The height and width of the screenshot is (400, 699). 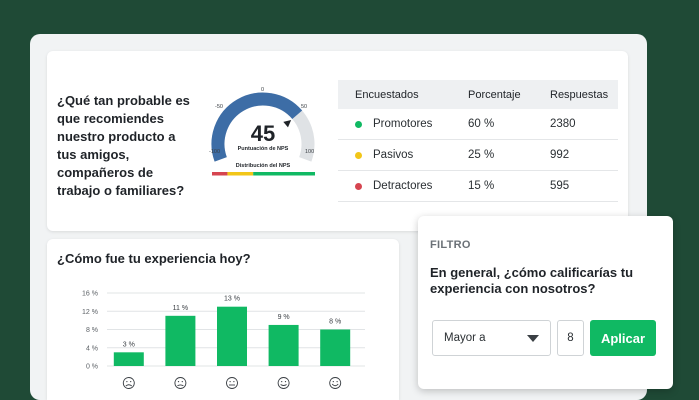 I want to click on comparison-select: Mayor a, so click(x=491, y=338).